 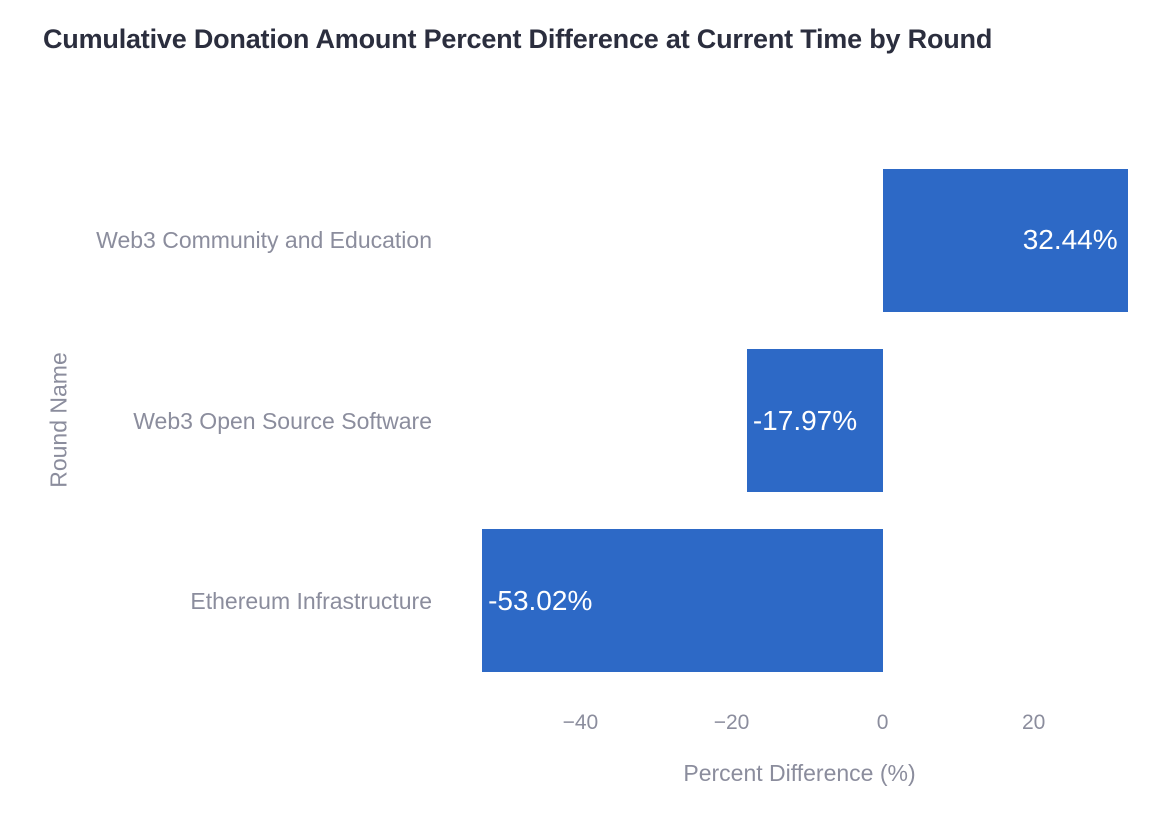 I want to click on x-tick-label-−40: −40, so click(x=580, y=722).